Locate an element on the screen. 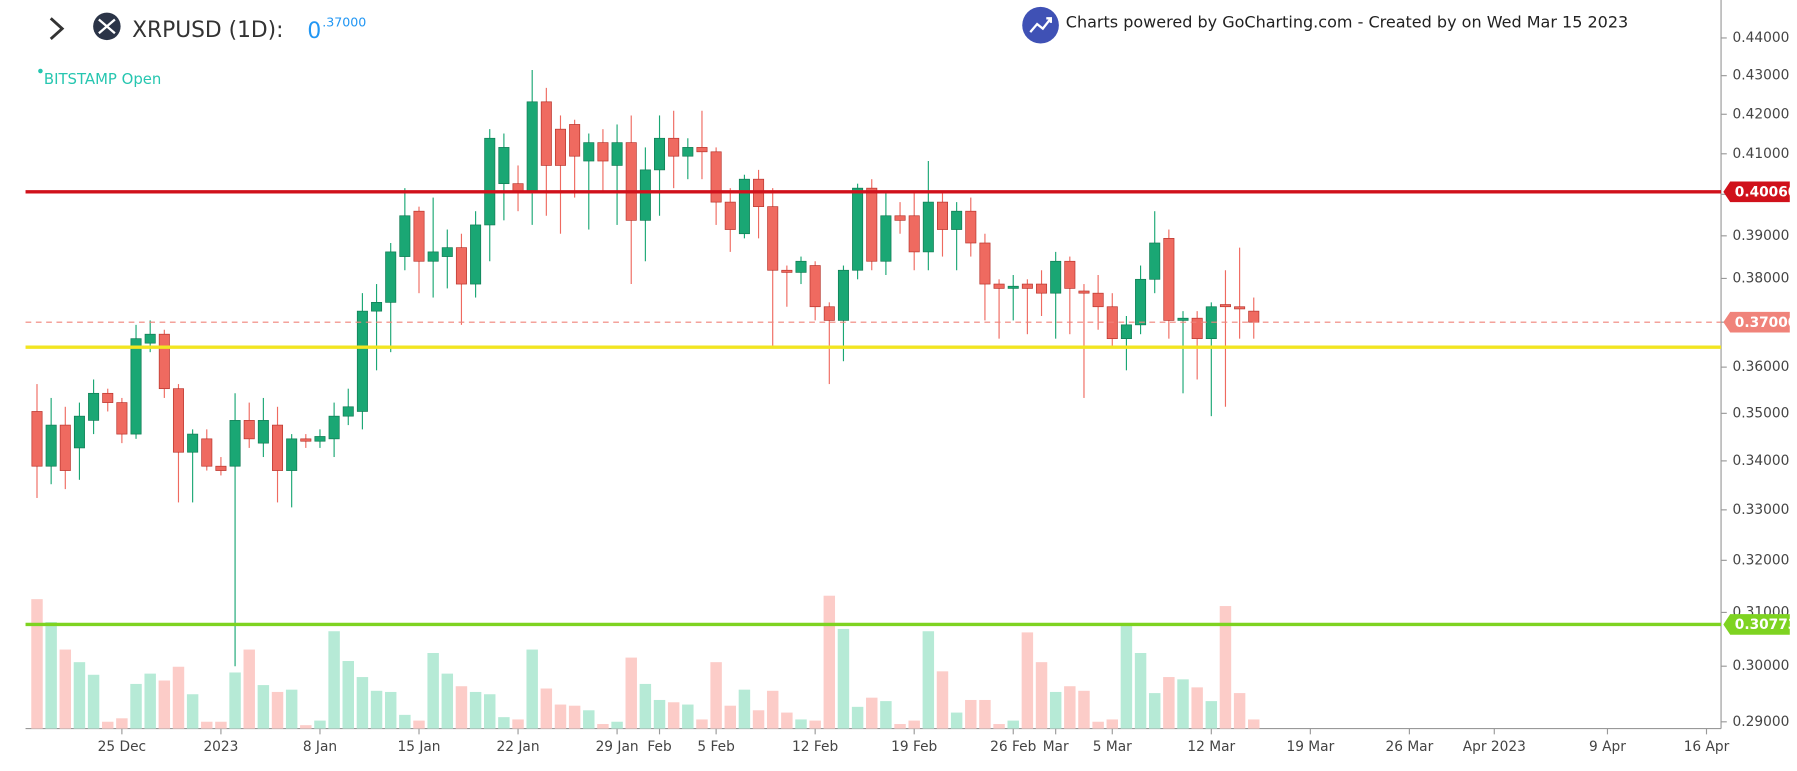 This screenshot has height=771, width=1797. y-tick-label: 0.39000 is located at coordinates (1761, 236).